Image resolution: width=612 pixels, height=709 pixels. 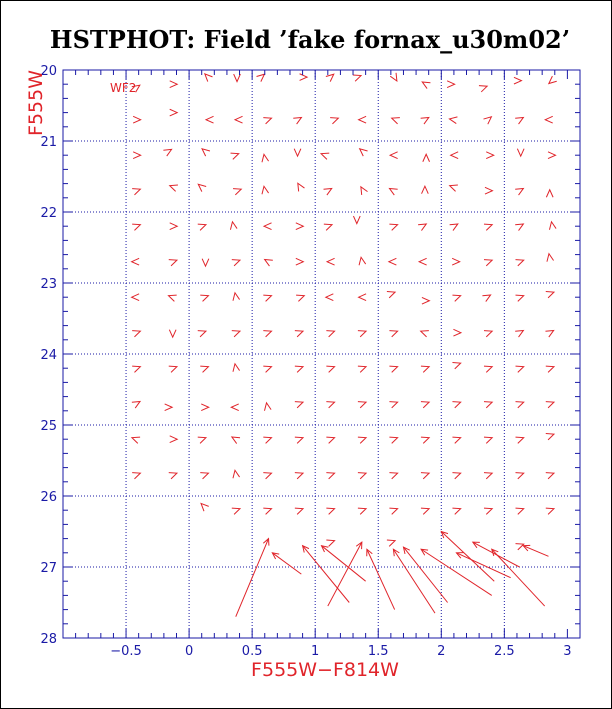 What do you see at coordinates (48, 355) in the screenshot?
I see `y-tick-label: 24` at bounding box center [48, 355].